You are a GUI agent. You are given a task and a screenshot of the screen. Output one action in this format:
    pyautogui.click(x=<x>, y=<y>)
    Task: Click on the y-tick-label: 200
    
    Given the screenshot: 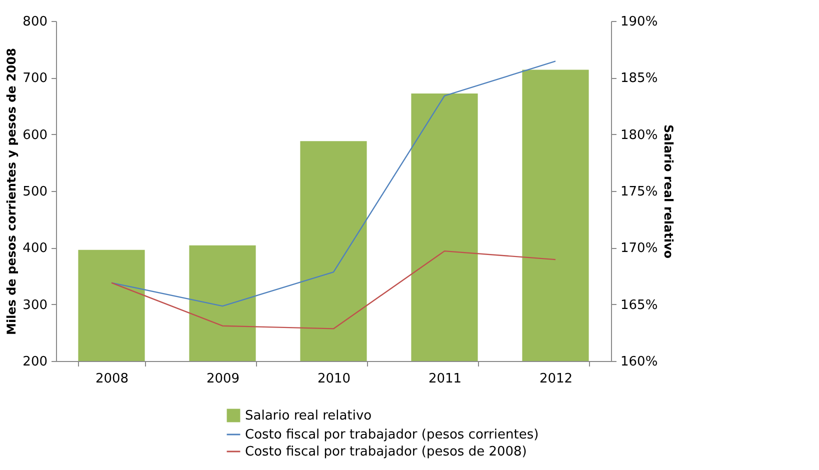 What is the action you would take?
    pyautogui.click(x=35, y=362)
    